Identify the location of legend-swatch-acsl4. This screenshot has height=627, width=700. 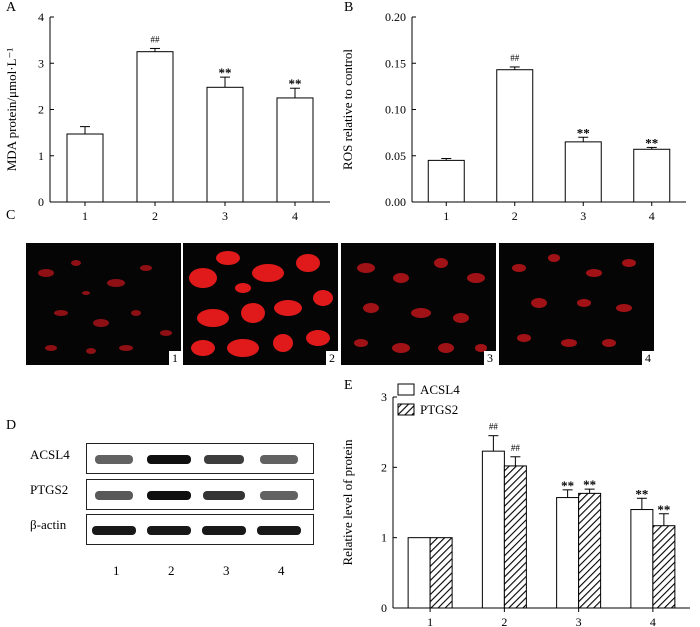
(406, 389).